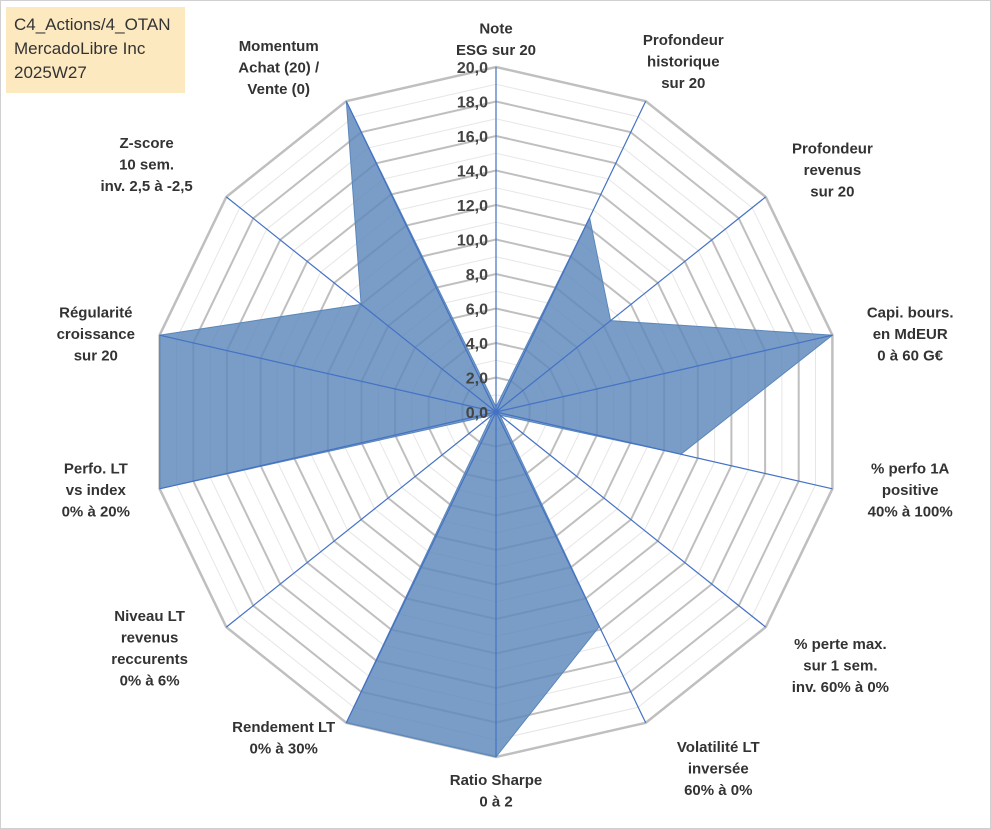 The image size is (991, 829). I want to click on tick-label: 6,0, so click(477, 310).